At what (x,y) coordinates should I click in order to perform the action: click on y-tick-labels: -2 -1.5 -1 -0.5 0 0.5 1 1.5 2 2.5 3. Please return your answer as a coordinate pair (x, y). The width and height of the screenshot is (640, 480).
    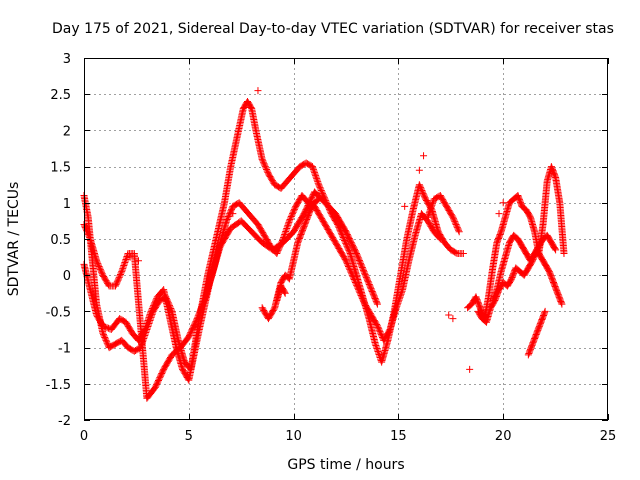
    Looking at the image, I should click on (58, 240).